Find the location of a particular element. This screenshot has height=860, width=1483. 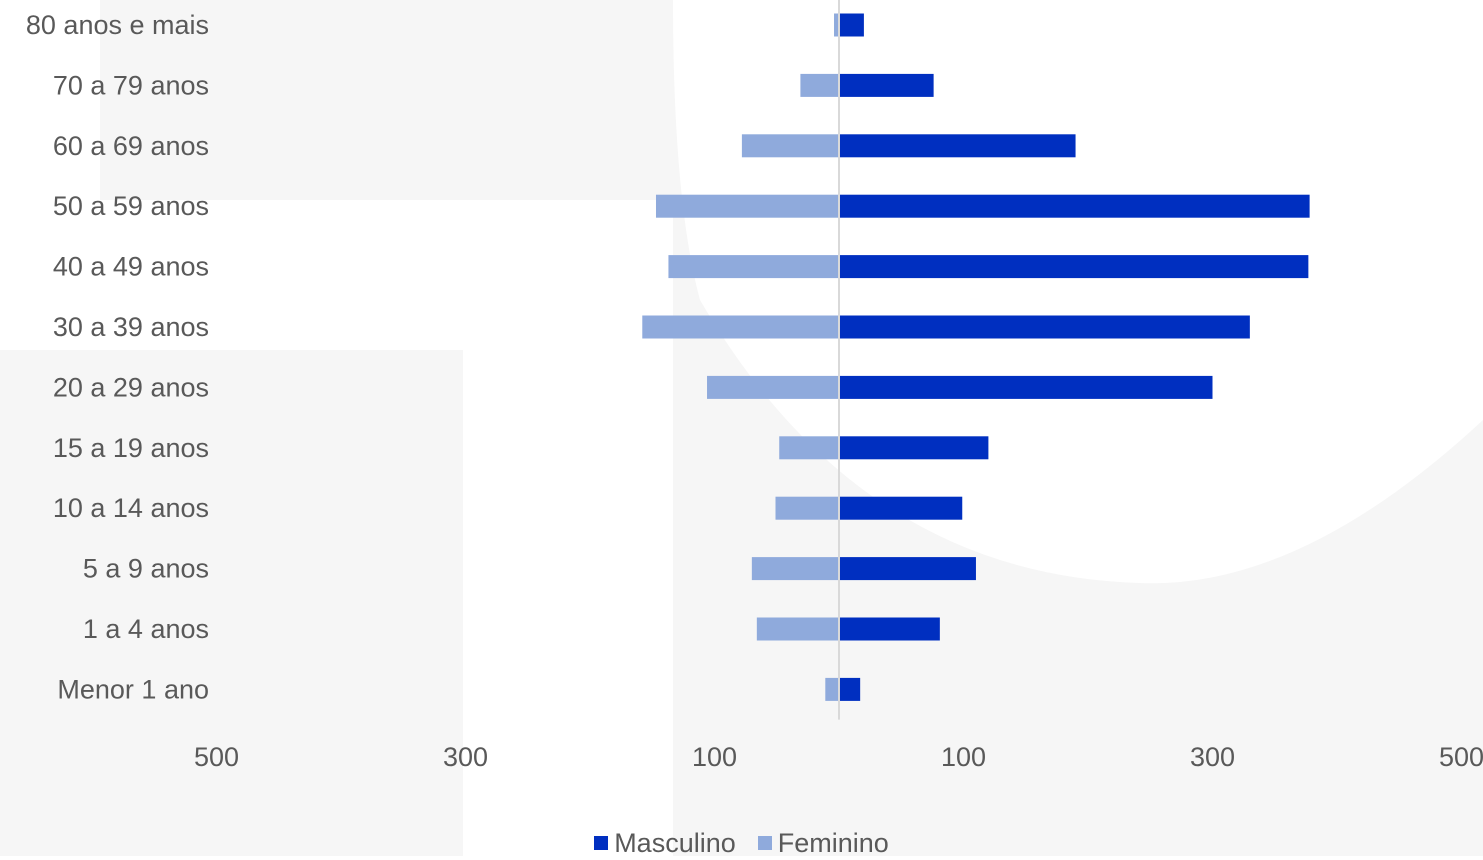

category-label: 15 a 19 anos is located at coordinates (131, 448).